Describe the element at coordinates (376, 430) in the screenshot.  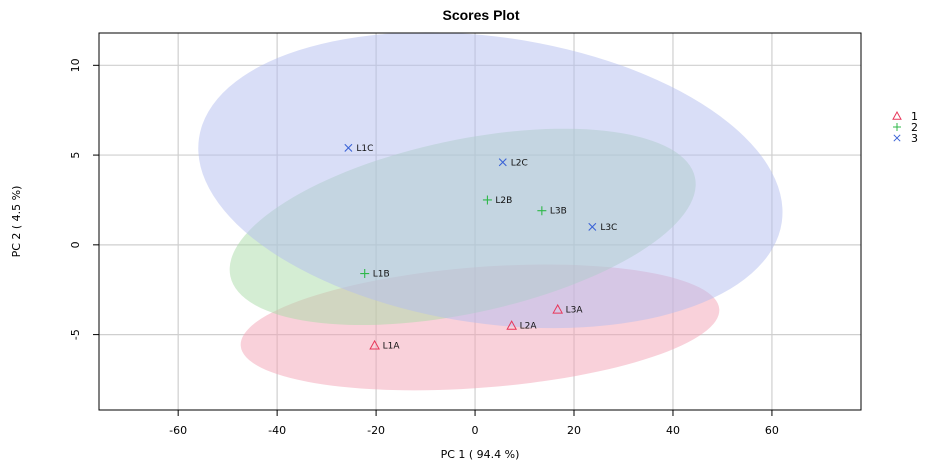
I see `x-tick-label: -20` at that location.